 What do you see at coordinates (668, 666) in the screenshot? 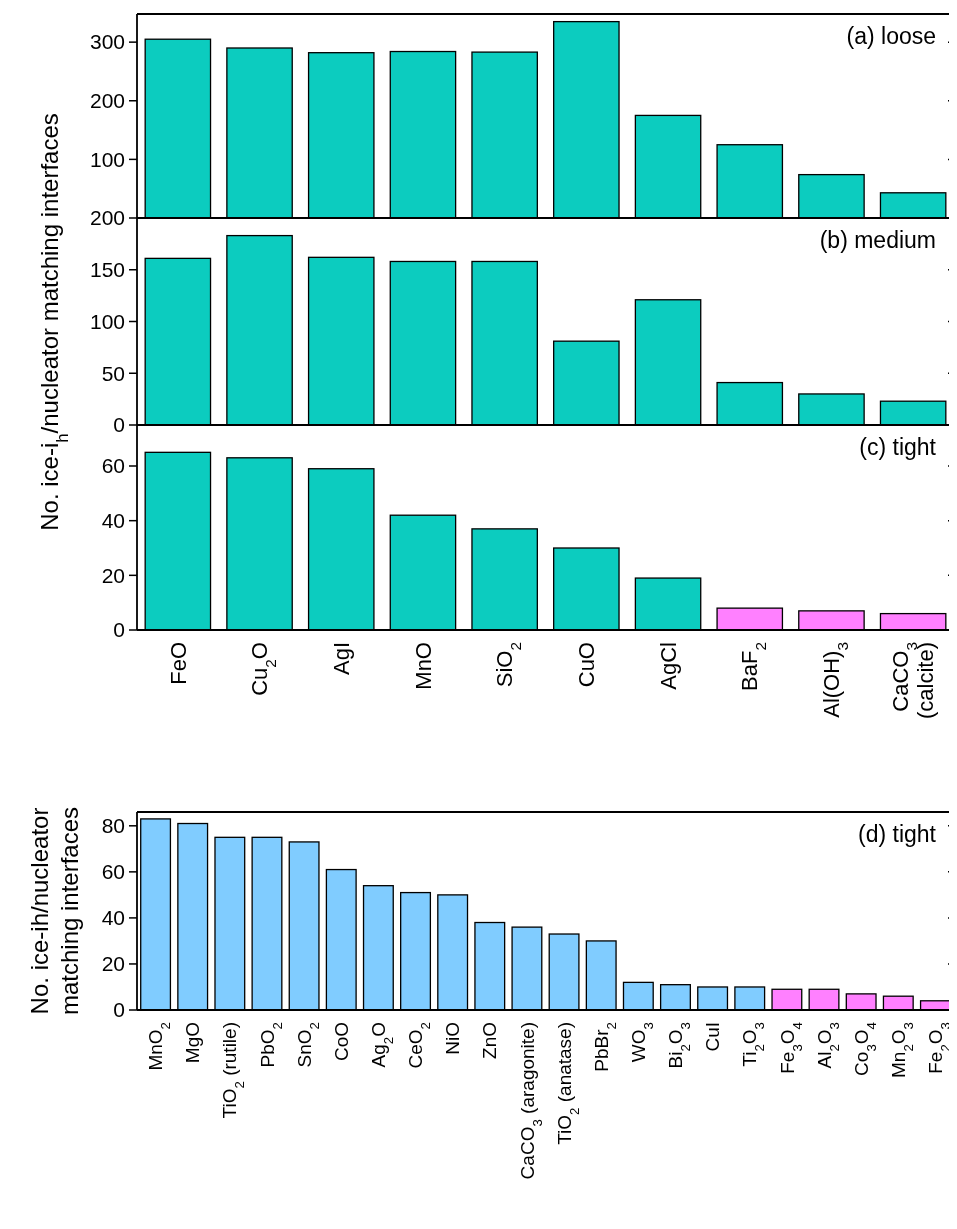
I see `x-tick-label: AgCl` at bounding box center [668, 666].